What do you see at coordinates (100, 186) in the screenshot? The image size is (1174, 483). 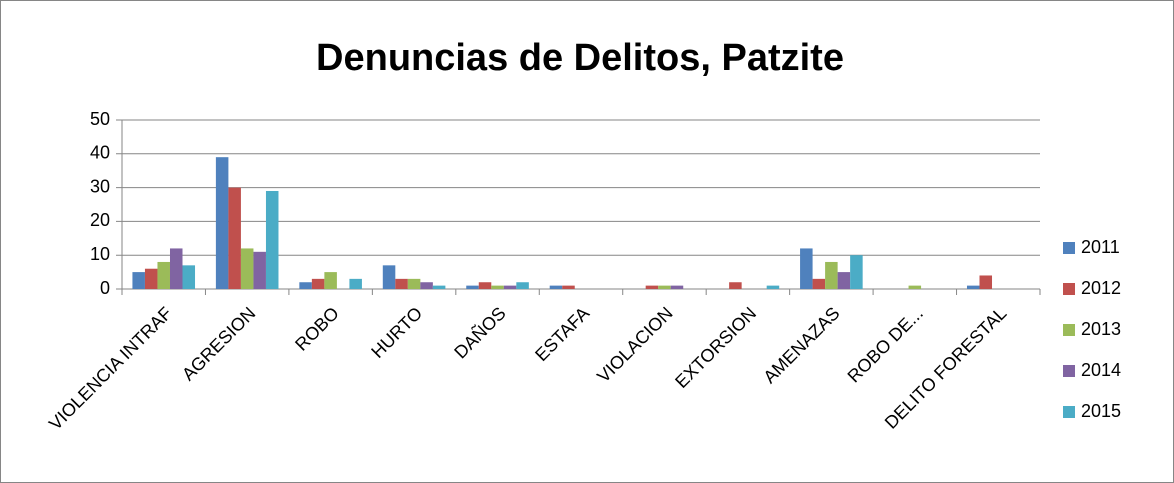 I see `y-tick-label: 30` at bounding box center [100, 186].